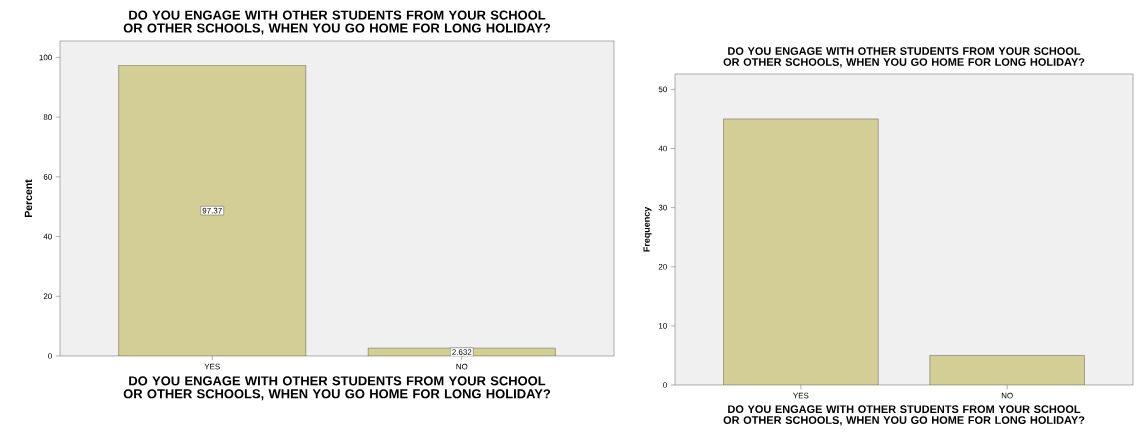 This screenshot has width=1142, height=435. What do you see at coordinates (28, 198) in the screenshot?
I see `y-axis-title: Percent` at bounding box center [28, 198].